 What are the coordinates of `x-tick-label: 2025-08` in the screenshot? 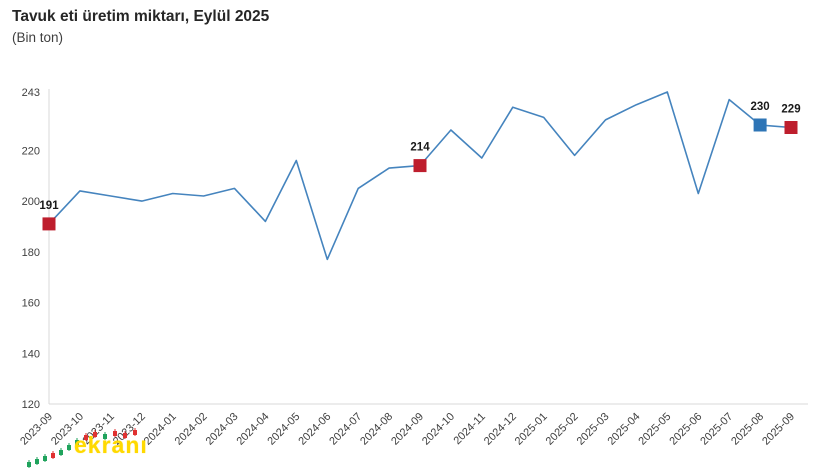 It's located at (747, 429).